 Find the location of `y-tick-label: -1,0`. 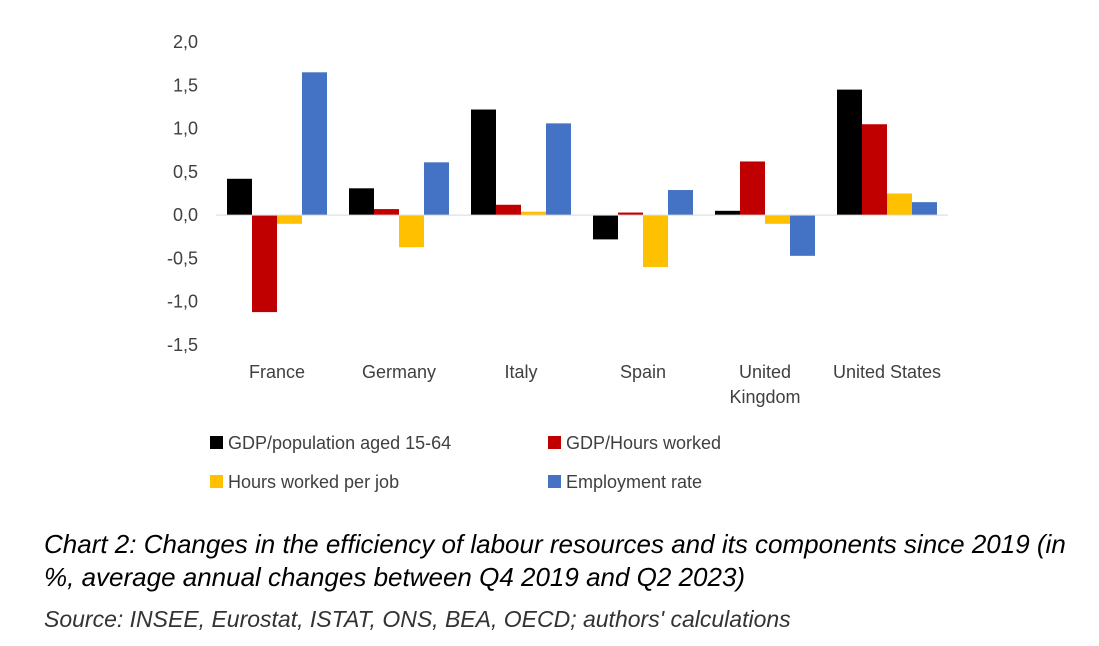

y-tick-label: -1,0 is located at coordinates (182, 302).